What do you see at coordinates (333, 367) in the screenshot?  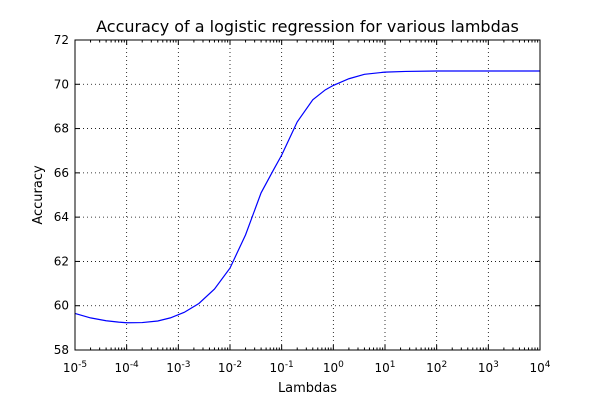 I see `x-tick-label: 10⁰` at bounding box center [333, 367].